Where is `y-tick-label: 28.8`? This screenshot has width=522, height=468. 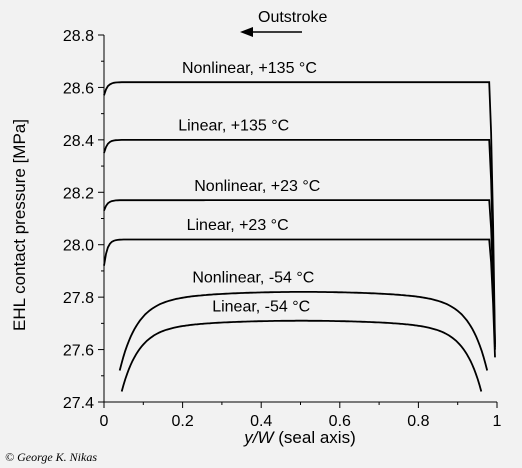
y-tick-label: 28.8 is located at coordinates (78, 36).